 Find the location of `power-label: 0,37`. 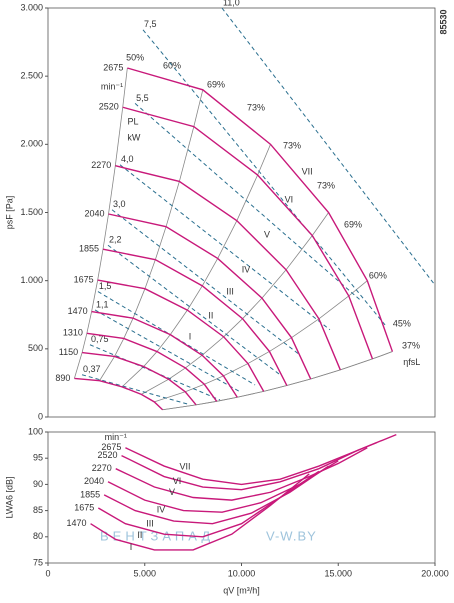

power-label: 0,37 is located at coordinates (92, 369).